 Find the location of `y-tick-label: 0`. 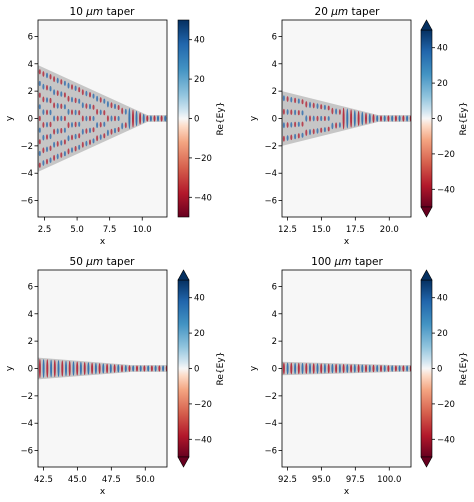

y-tick-label: 0 is located at coordinates (274, 370).